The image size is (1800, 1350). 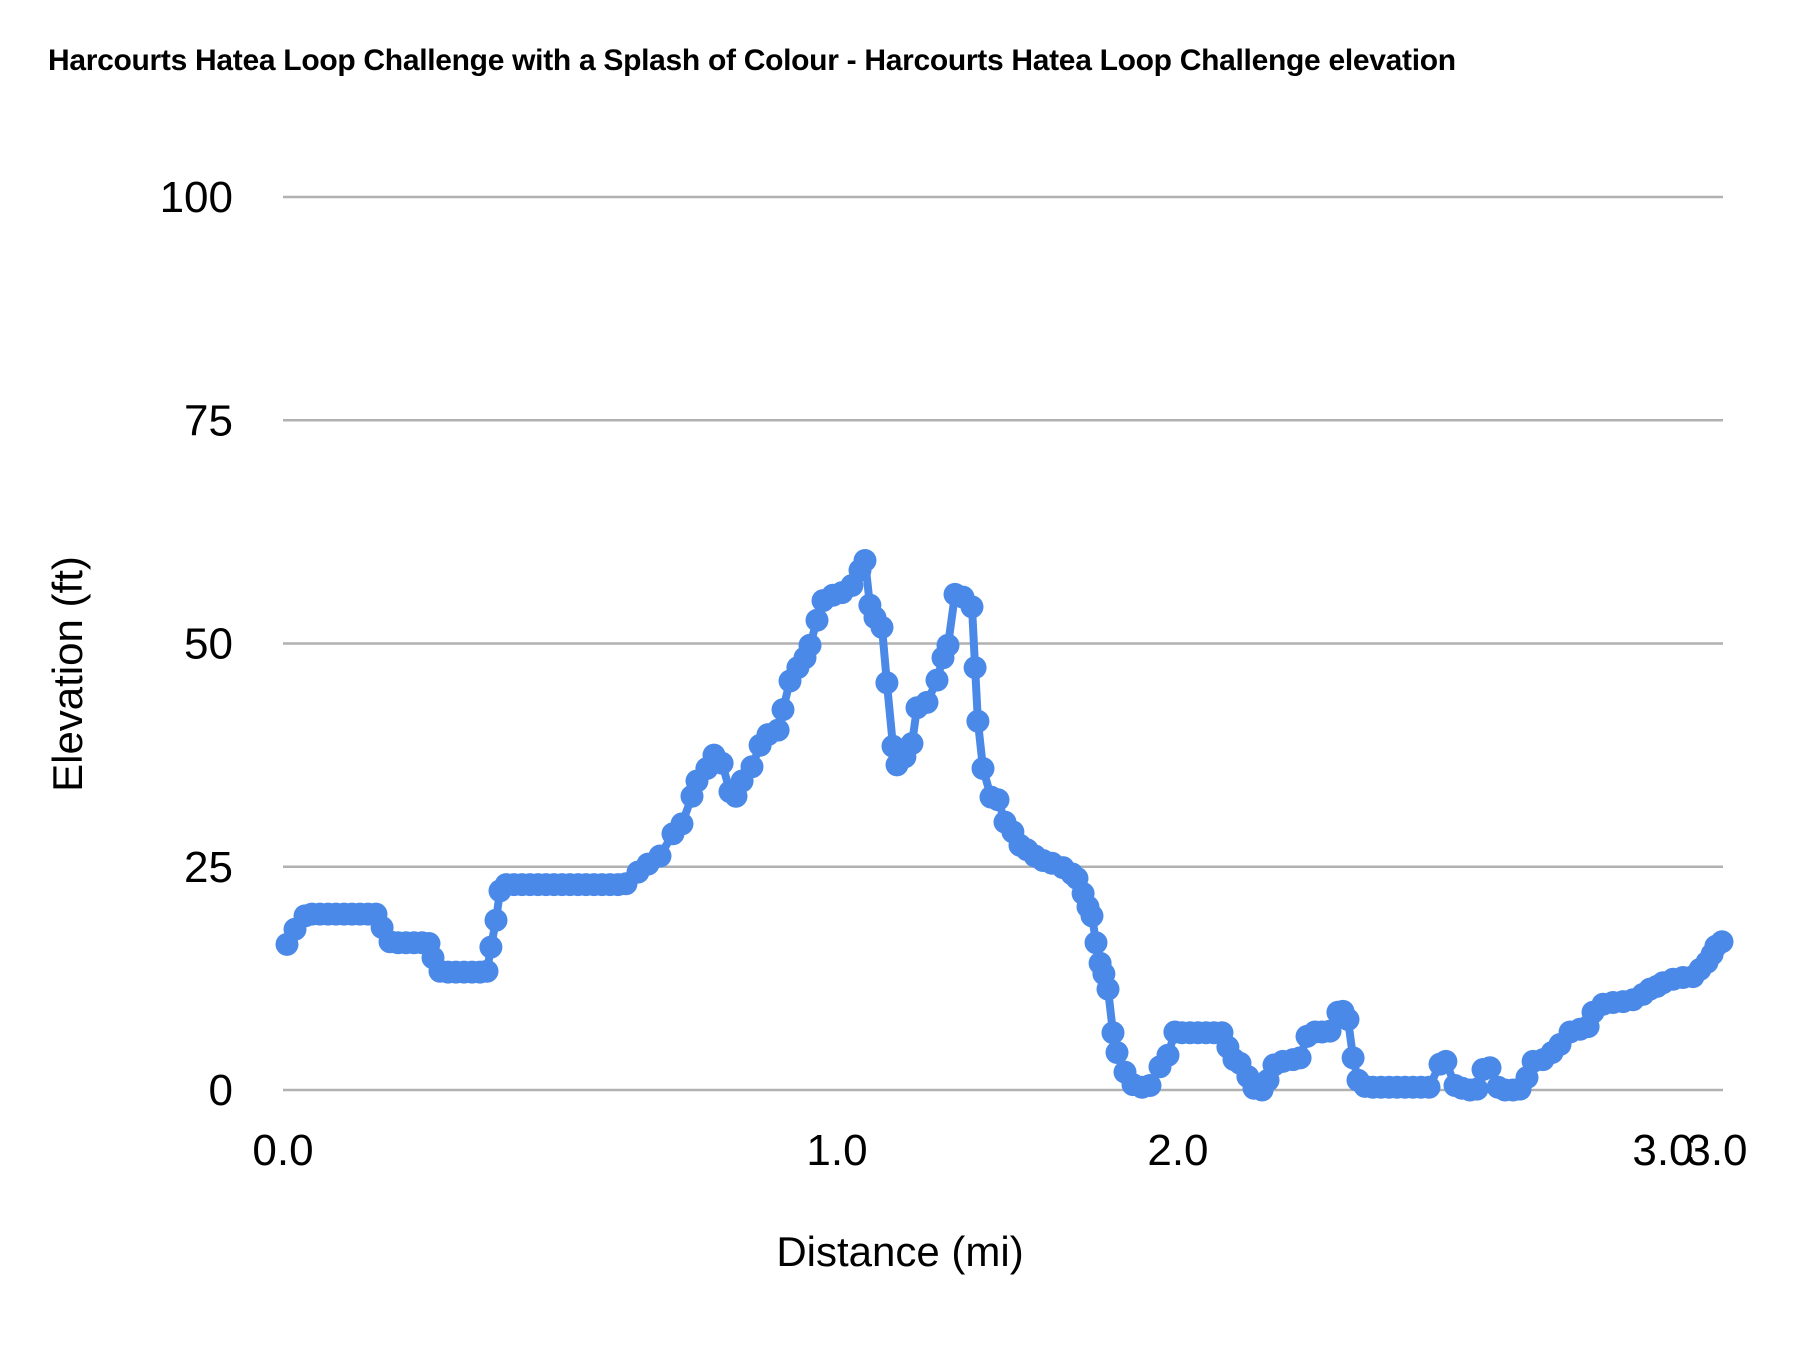 What do you see at coordinates (208, 867) in the screenshot?
I see `y-tick-label: 25` at bounding box center [208, 867].